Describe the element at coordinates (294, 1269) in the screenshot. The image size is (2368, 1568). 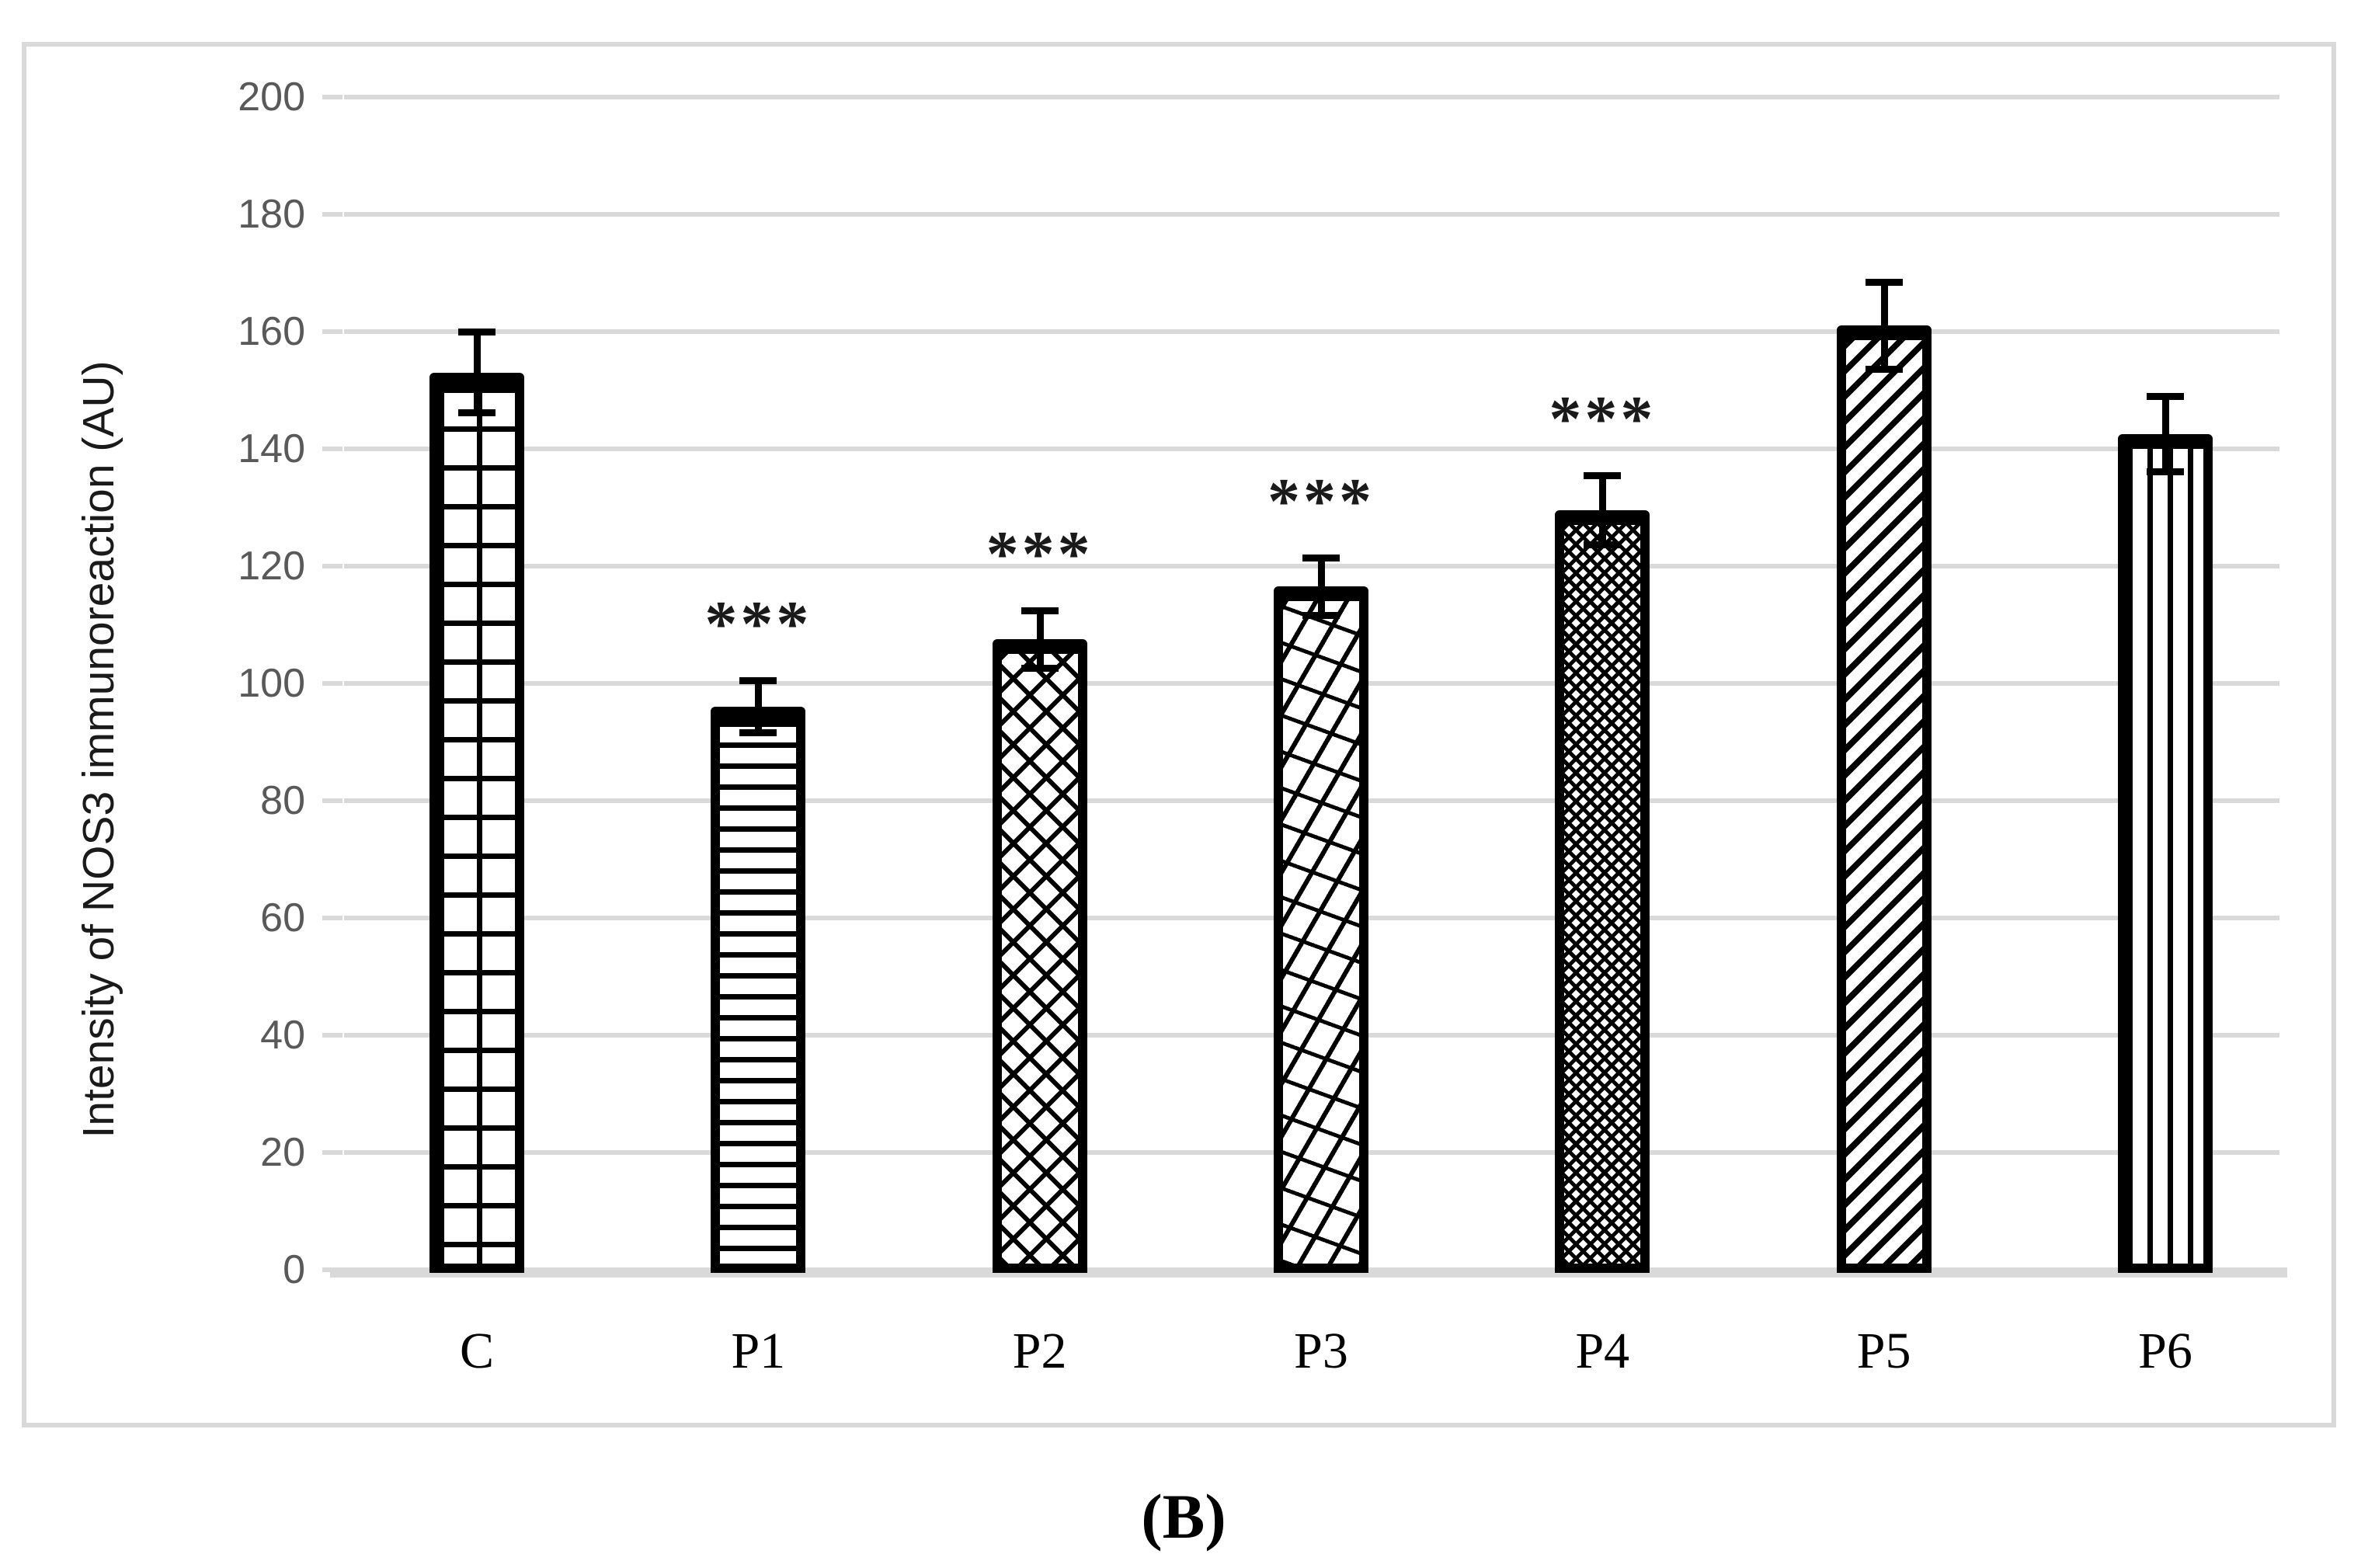
I see `y-tick-label-0: 0` at that location.